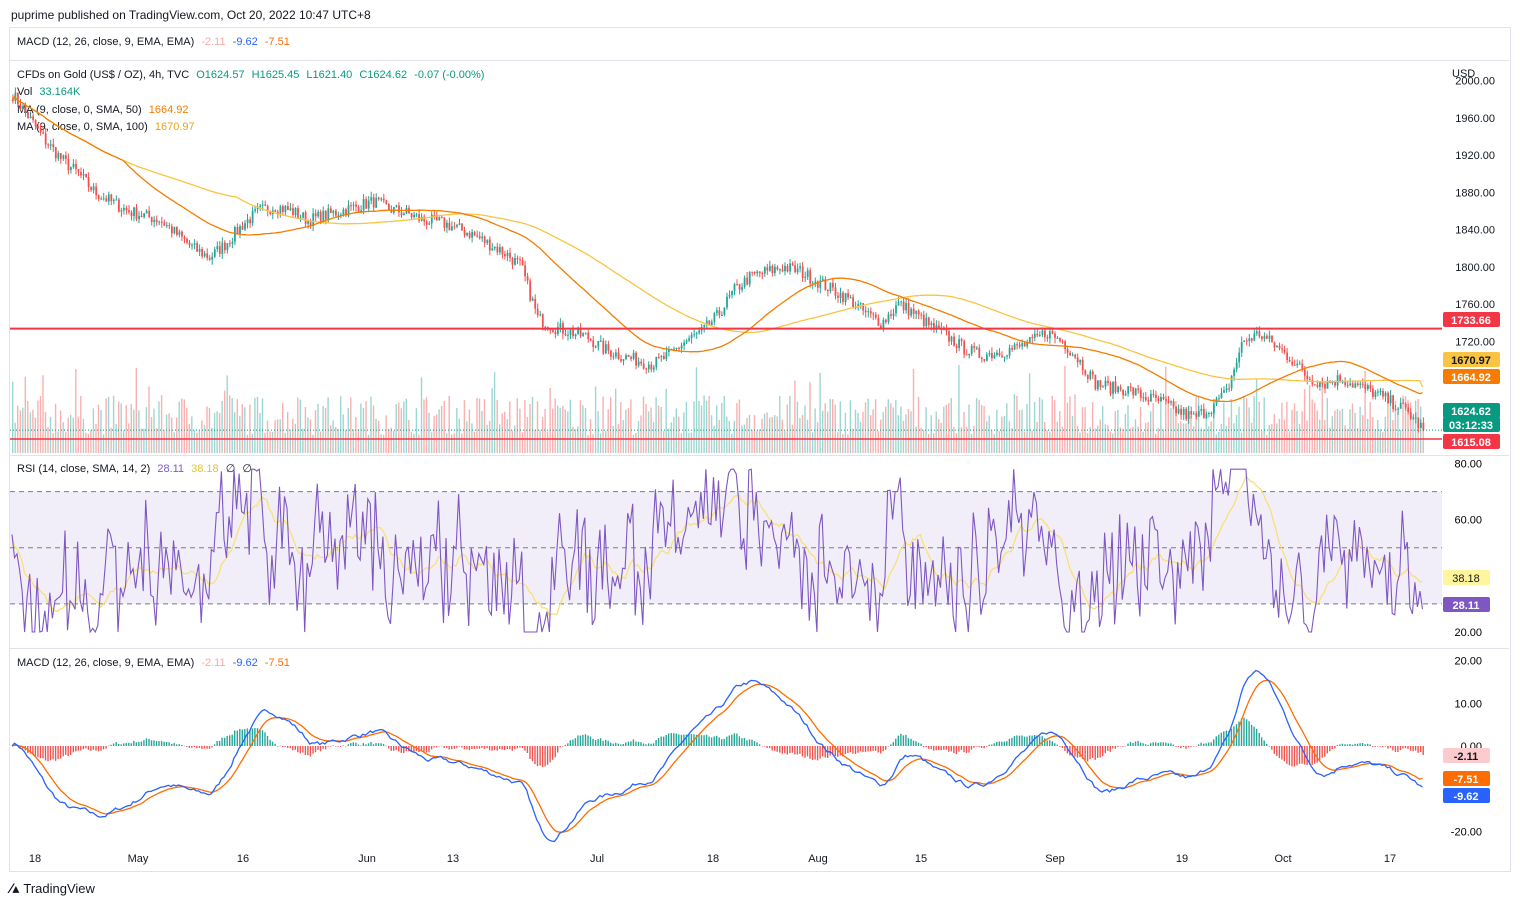 This screenshot has height=907, width=1520. Describe the element at coordinates (329, 75) in the screenshot. I see `ohlc-low: L1621.40` at that location.